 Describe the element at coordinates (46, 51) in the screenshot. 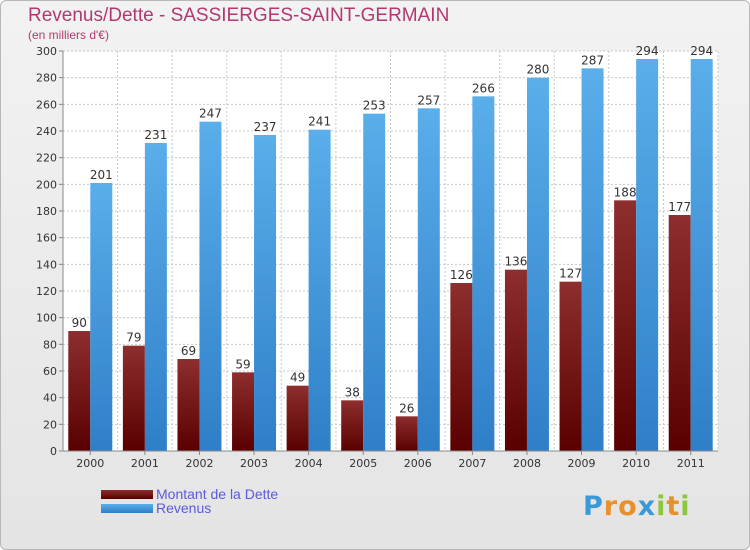

I see `y-tick-label: 300` at that location.